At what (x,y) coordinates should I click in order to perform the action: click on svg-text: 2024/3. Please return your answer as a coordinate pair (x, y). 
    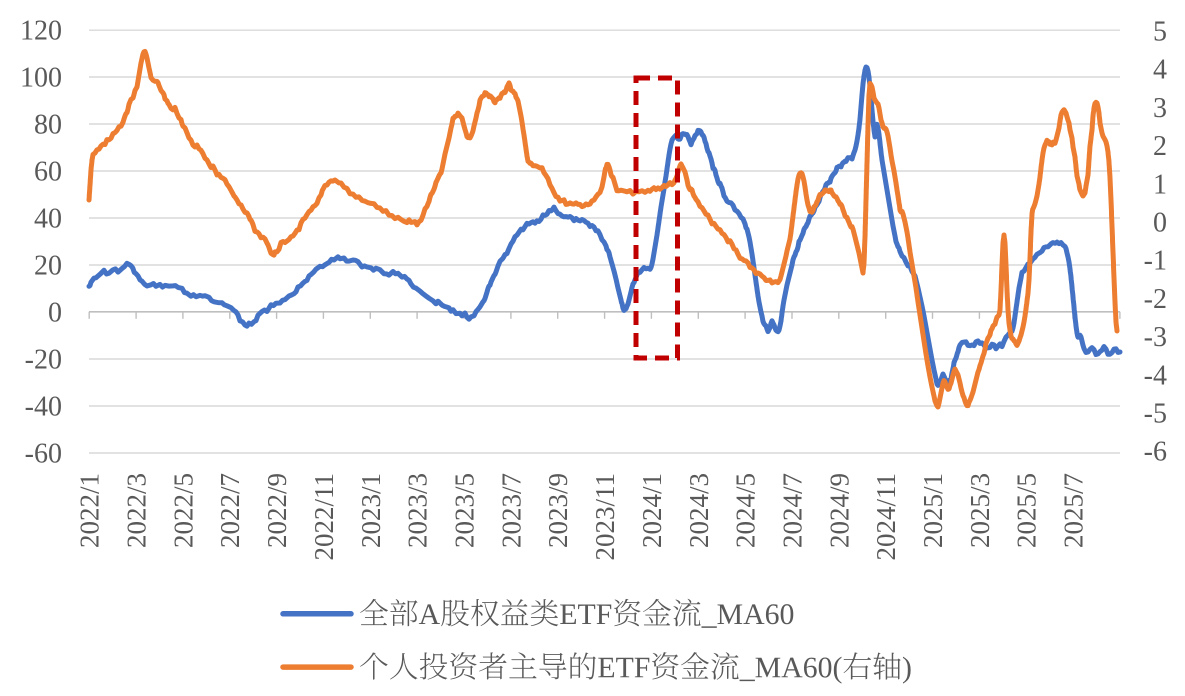
    Looking at the image, I should click on (699, 510).